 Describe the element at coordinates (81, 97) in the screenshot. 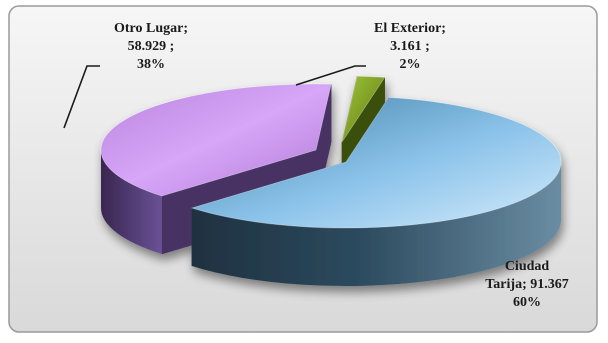

I see `leader-line-otro-lugar` at that location.